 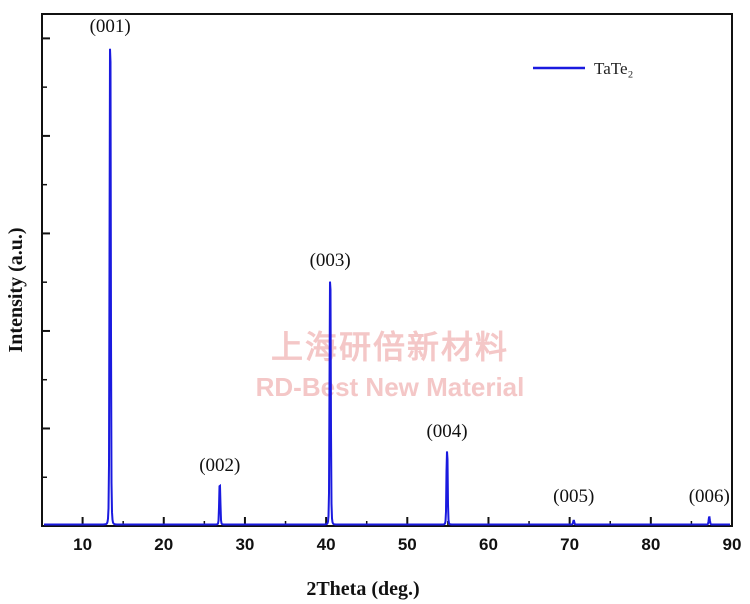 What do you see at coordinates (82, 544) in the screenshot?
I see `x-tick-label: 10` at bounding box center [82, 544].